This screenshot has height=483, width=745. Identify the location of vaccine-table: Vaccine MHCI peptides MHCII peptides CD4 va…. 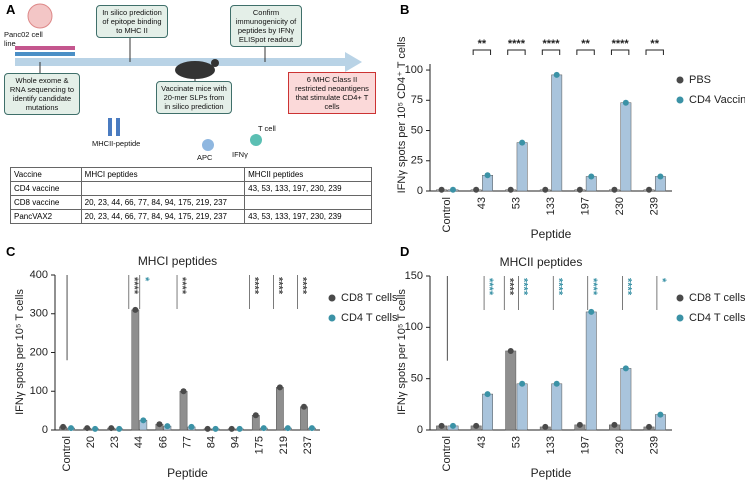
(191, 195).